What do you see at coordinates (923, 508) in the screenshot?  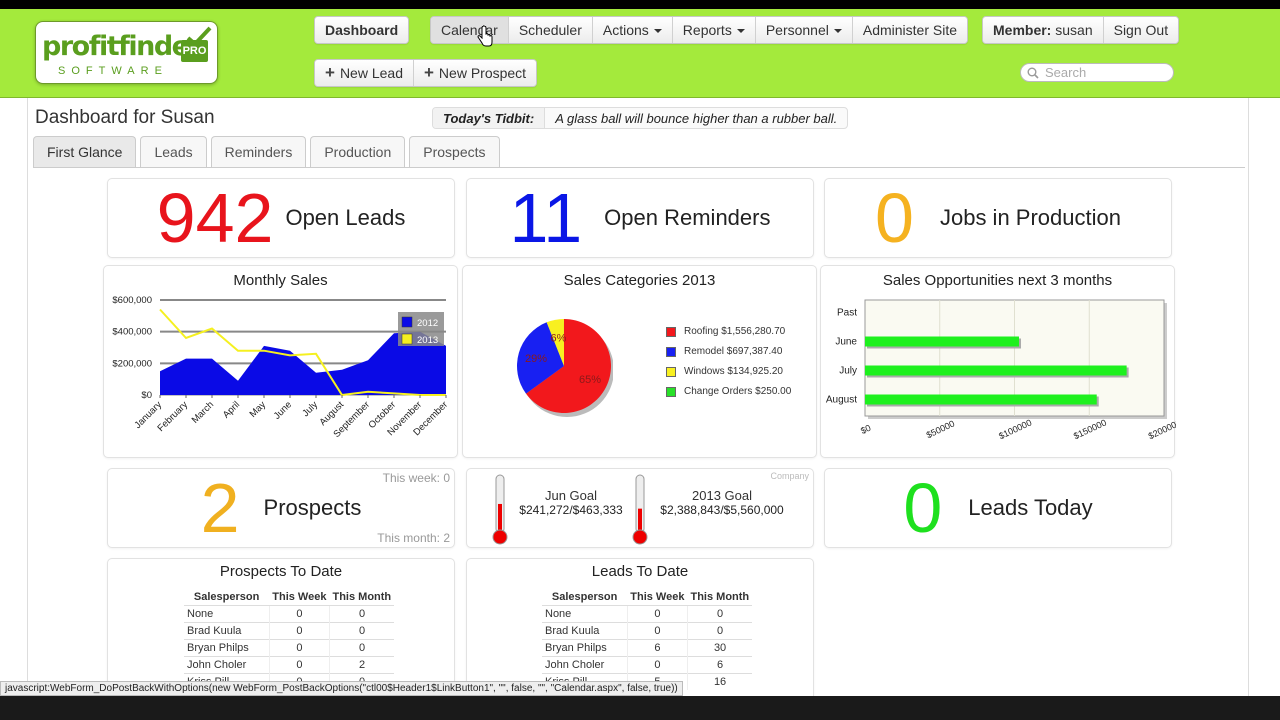 I see `leads-today-count: 0` at bounding box center [923, 508].